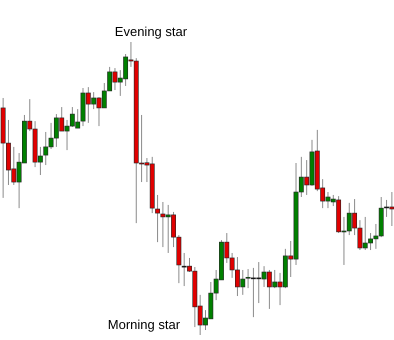 The image size is (394, 340). Describe the element at coordinates (157, 218) in the screenshot. I see `candlestick` at that location.